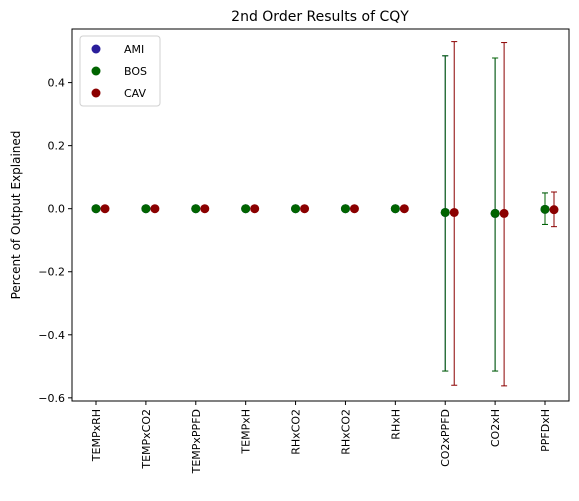 The height and width of the screenshot is (501, 579). I want to click on y-tick-label: −0.6, so click(51, 398).